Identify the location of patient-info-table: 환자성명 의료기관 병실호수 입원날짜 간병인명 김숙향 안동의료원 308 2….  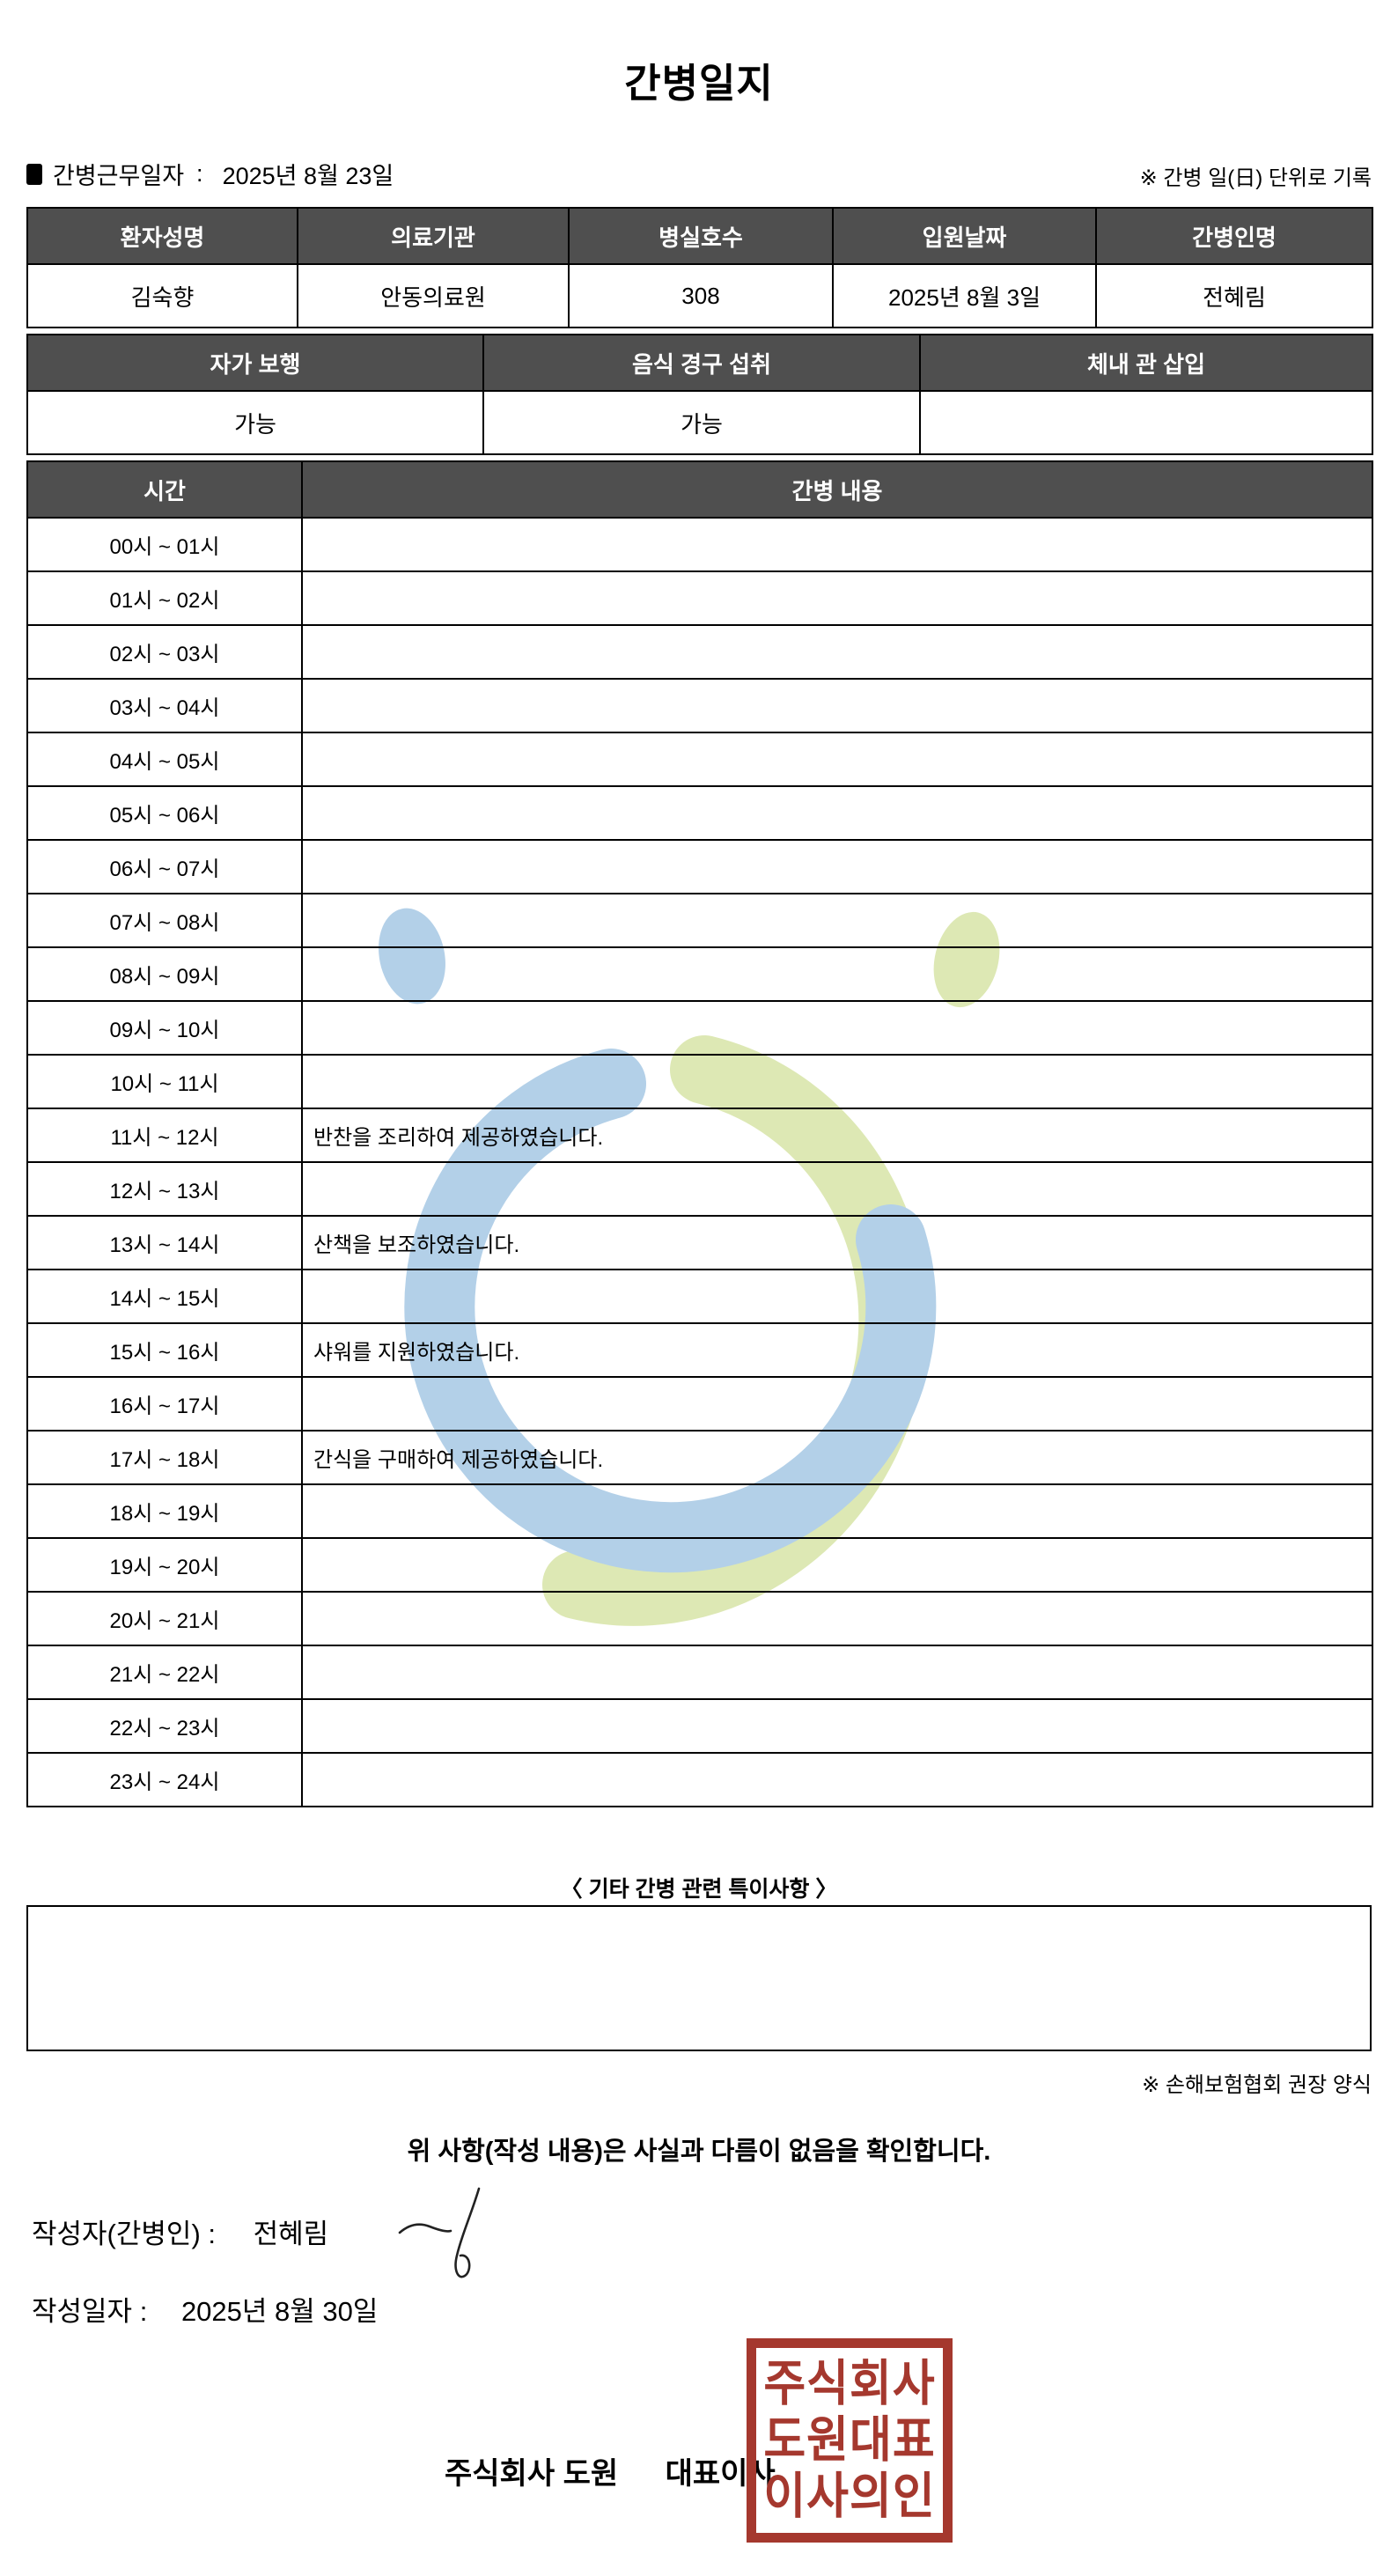
(699, 267).